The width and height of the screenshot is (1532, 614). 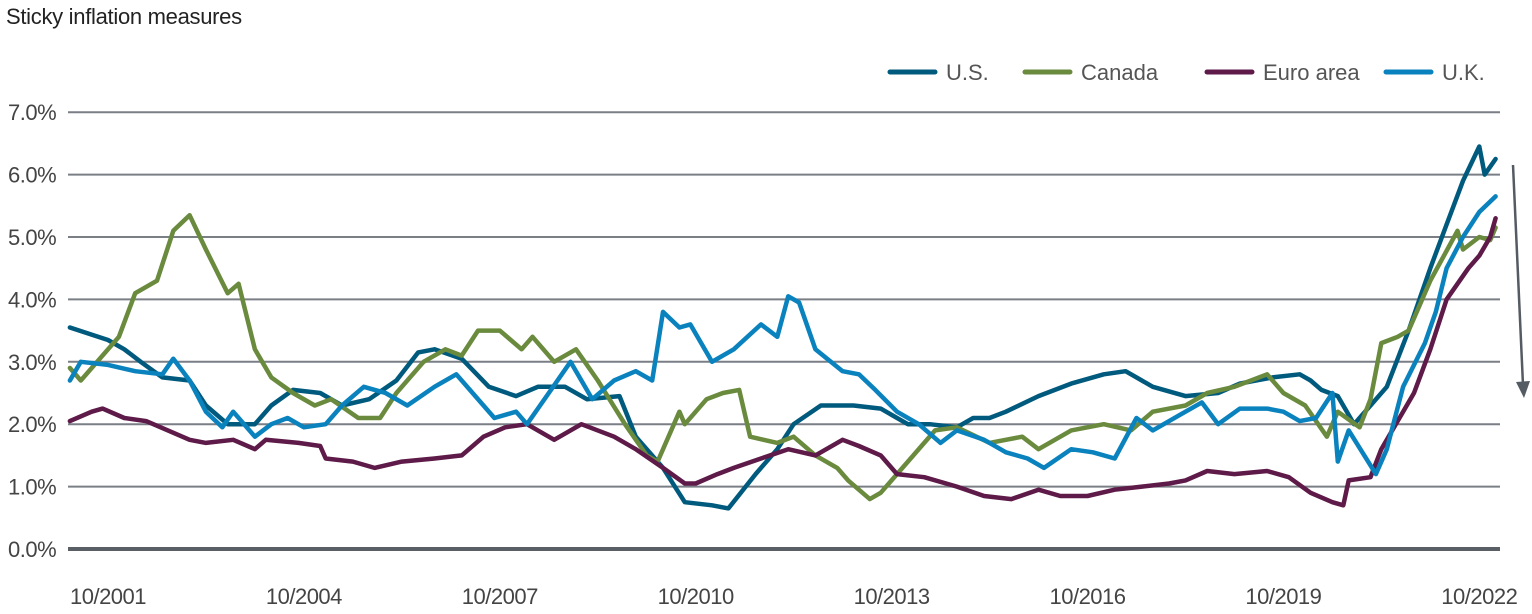 What do you see at coordinates (32, 299) in the screenshot?
I see `y-tick-label: 4.0%` at bounding box center [32, 299].